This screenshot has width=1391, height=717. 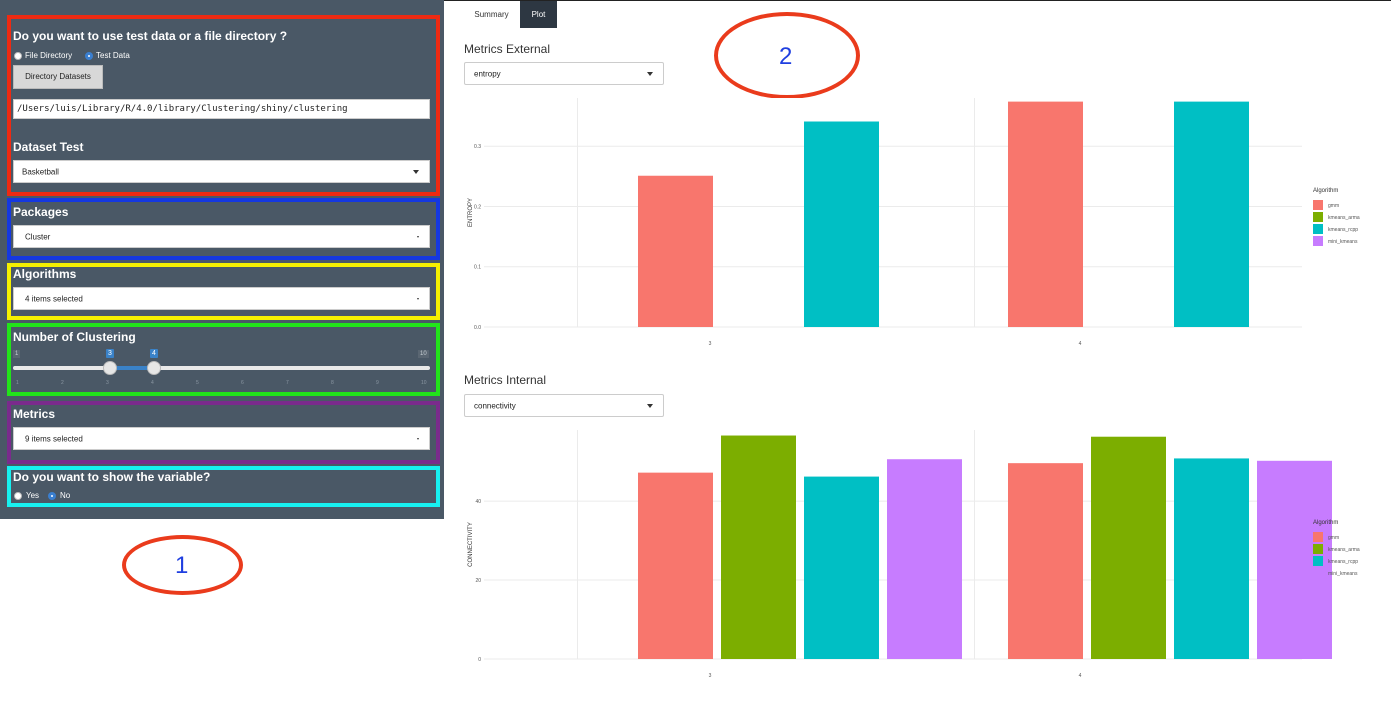 I want to click on algorithms-section, so click(x=223, y=291).